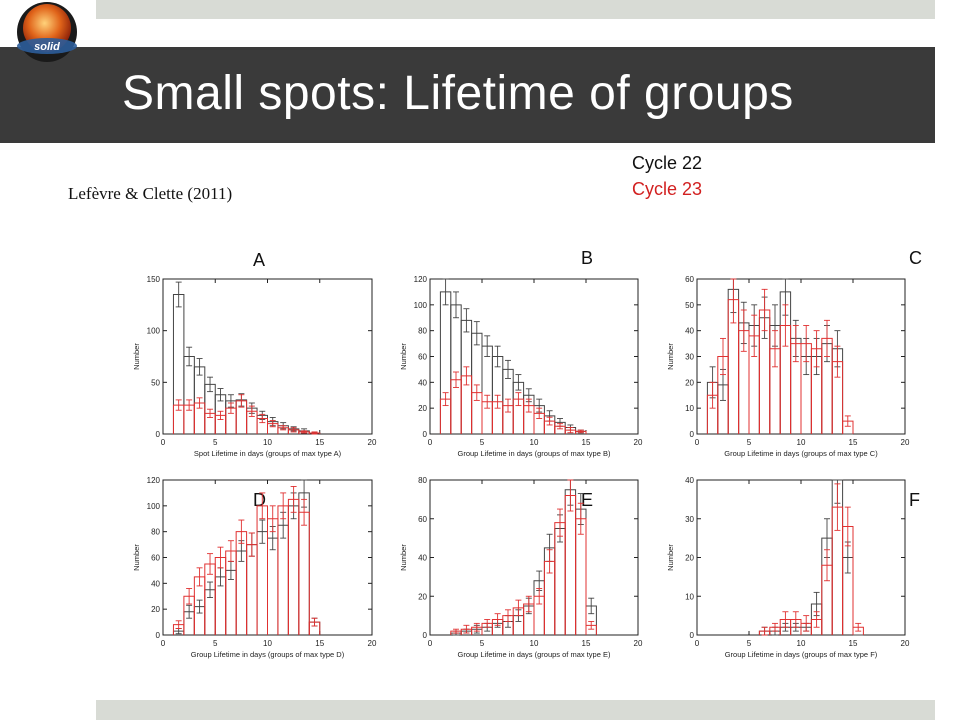 This screenshot has height=720, width=960. I want to click on slide-title: Small spots: Lifetime of groups, so click(458, 93).